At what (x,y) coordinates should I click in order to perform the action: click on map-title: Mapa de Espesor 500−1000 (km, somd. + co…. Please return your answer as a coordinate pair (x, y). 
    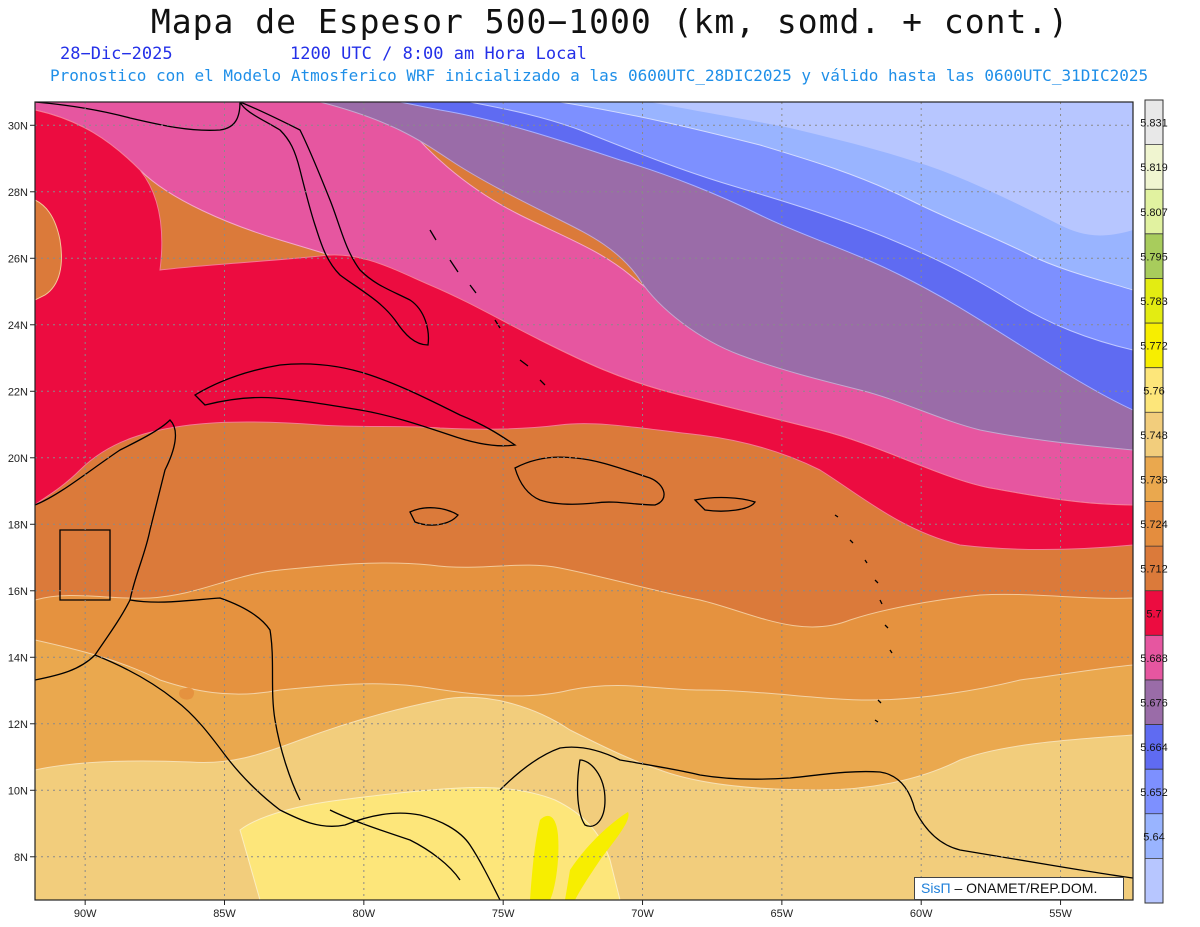
    Looking at the image, I should click on (610, 21).